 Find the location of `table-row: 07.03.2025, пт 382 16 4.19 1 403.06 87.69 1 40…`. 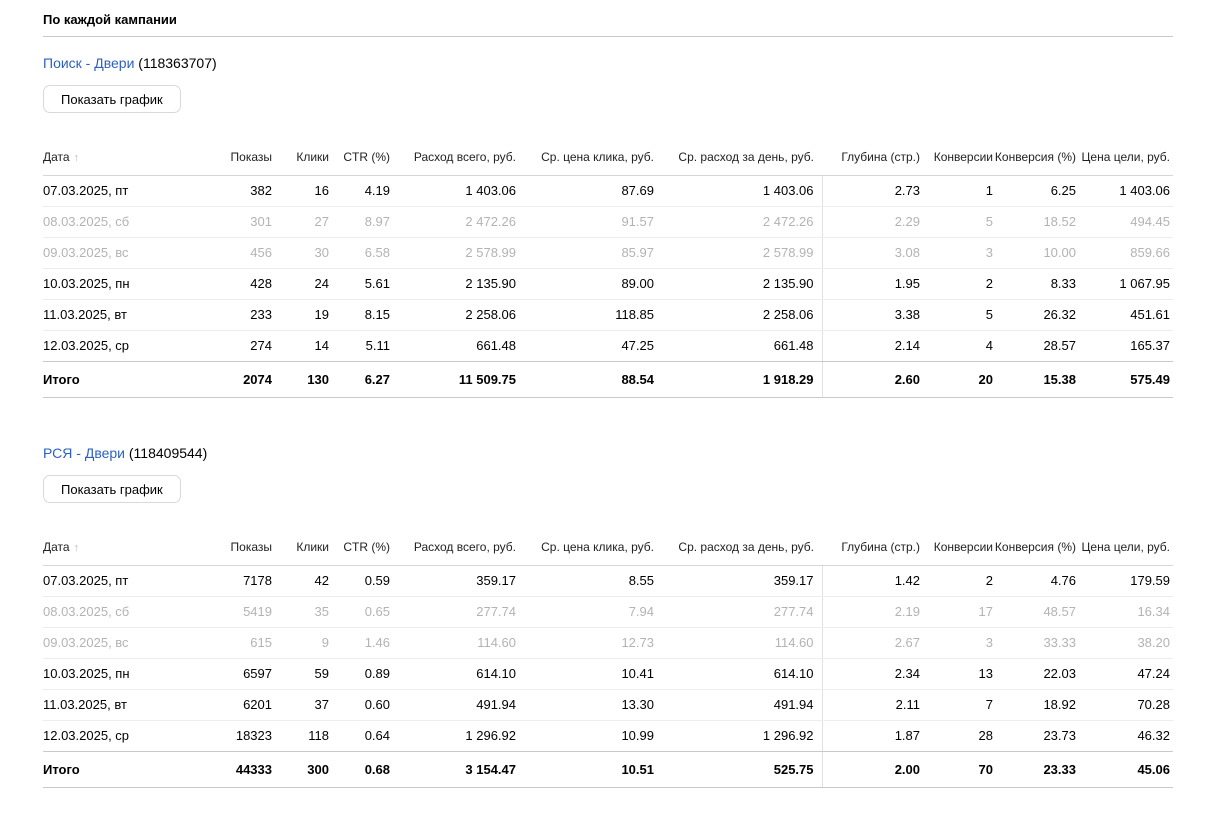

table-row: 07.03.2025, пт 382 16 4.19 1 403.06 87.69 1 40… is located at coordinates (608, 191).